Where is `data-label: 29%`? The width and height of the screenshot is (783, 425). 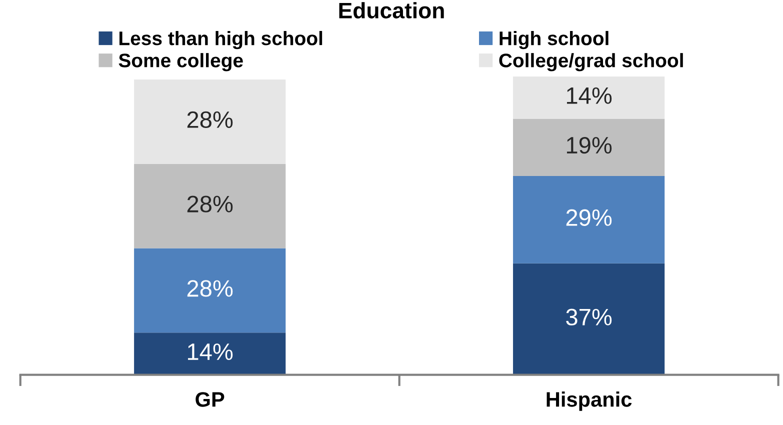 data-label: 29% is located at coordinates (589, 217).